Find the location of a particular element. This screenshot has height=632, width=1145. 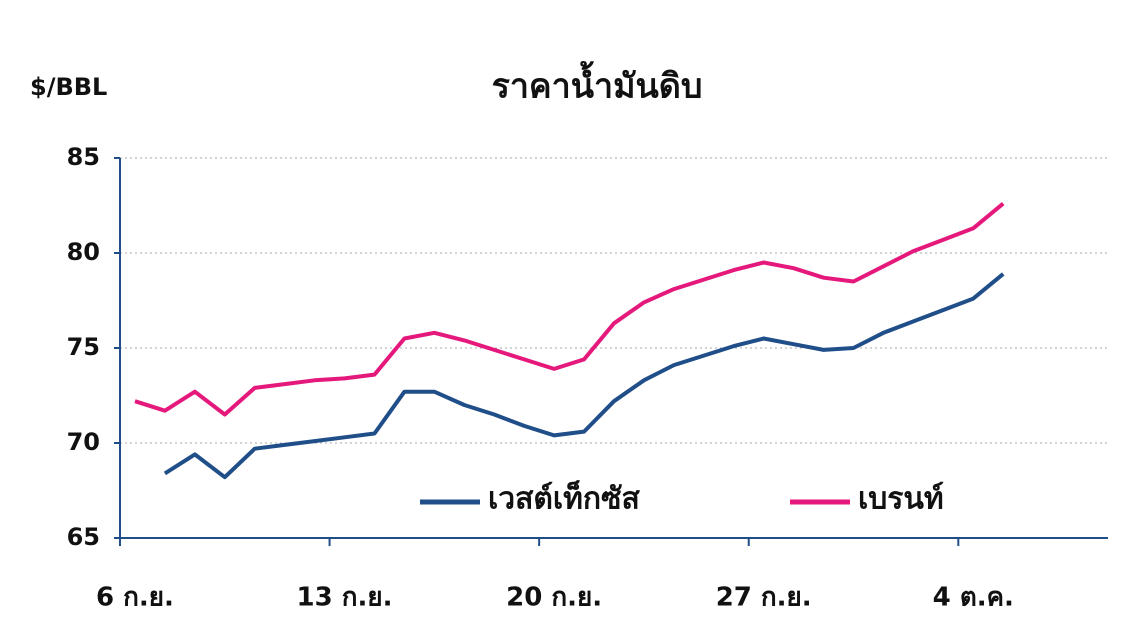

y-tick-label: 65 is located at coordinates (83, 537).